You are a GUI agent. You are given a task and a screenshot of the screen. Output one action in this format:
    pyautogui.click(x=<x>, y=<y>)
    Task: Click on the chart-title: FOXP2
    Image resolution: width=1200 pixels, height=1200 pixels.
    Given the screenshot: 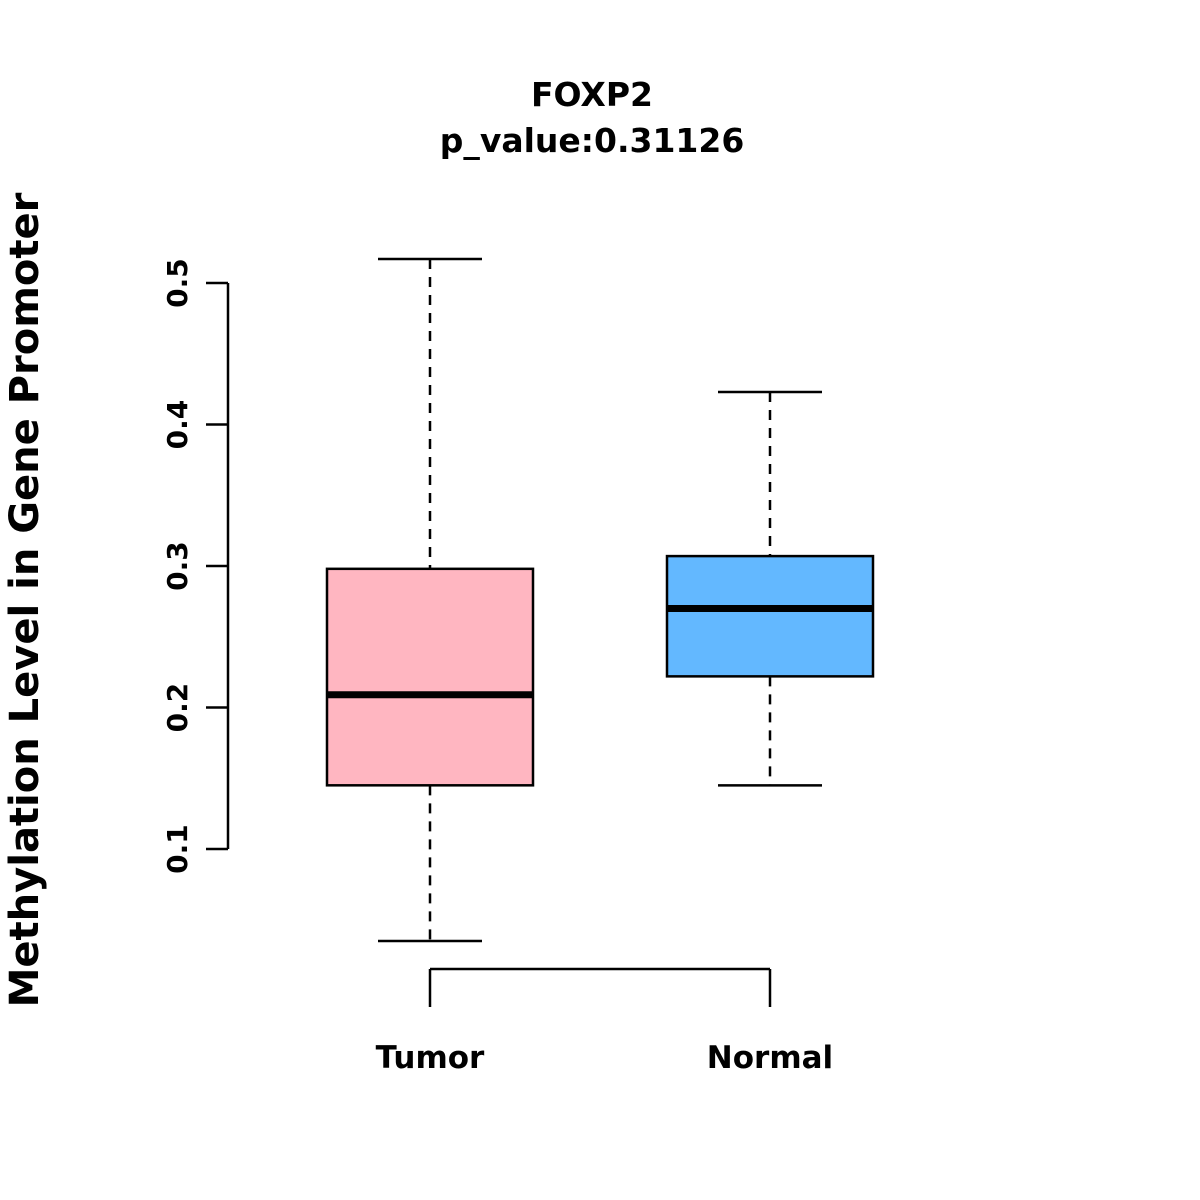 What is the action you would take?
    pyautogui.click(x=592, y=94)
    